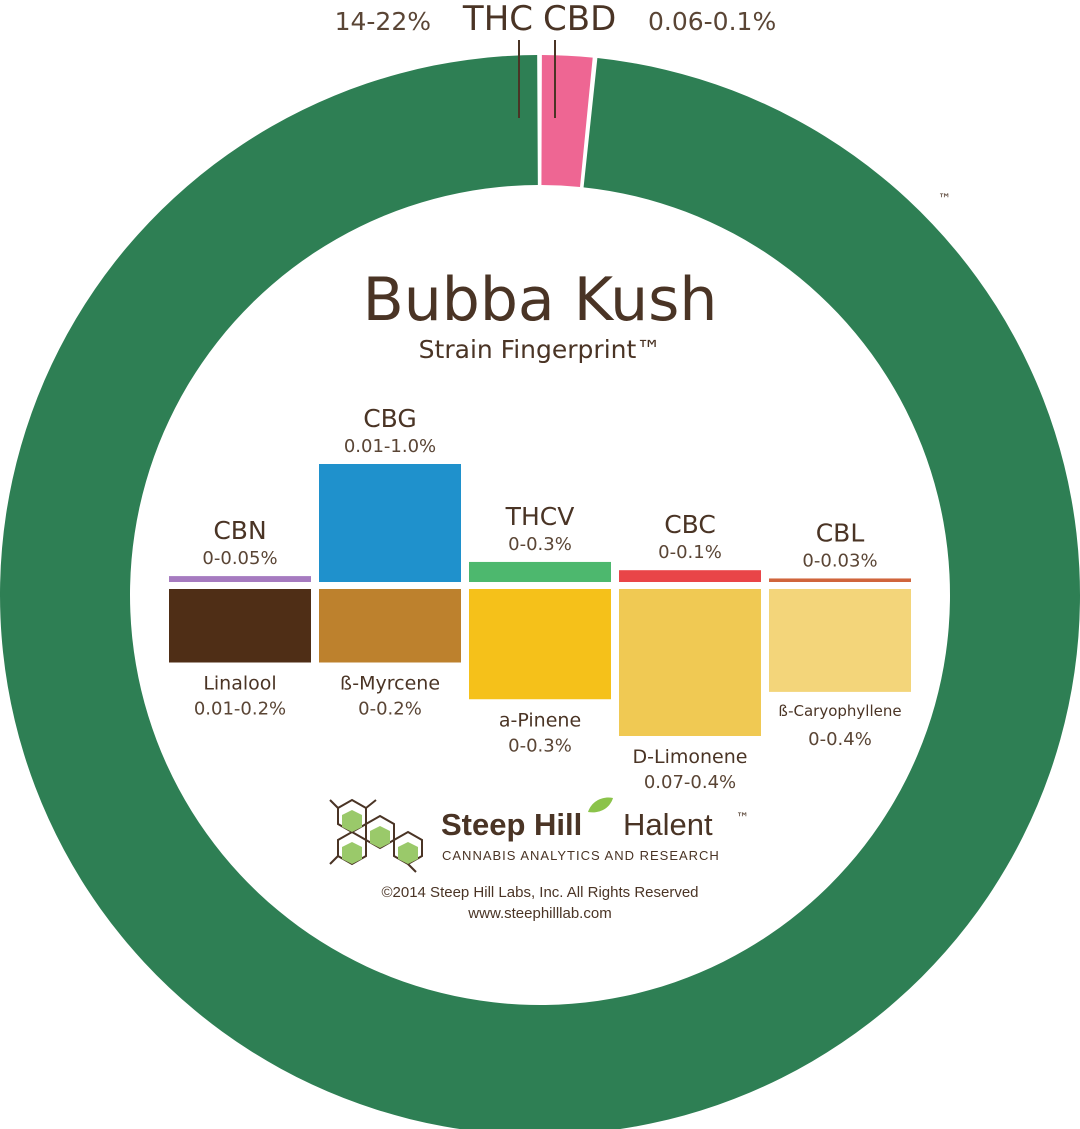 Image resolution: width=1080 pixels, height=1129 pixels. What do you see at coordinates (239, 530) in the screenshot?
I see `cannabinoid-name-label: CBN` at bounding box center [239, 530].